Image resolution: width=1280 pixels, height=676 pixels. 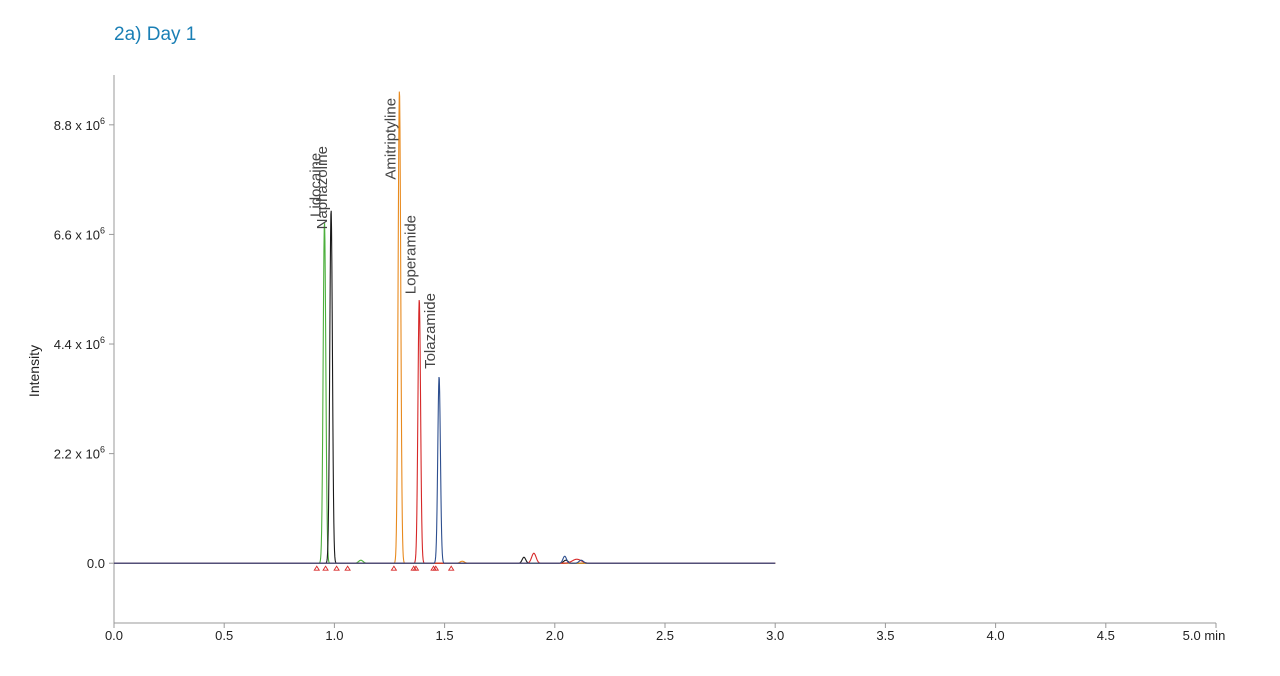 What do you see at coordinates (34, 371) in the screenshot?
I see `y-axis-label: Intensity` at bounding box center [34, 371].